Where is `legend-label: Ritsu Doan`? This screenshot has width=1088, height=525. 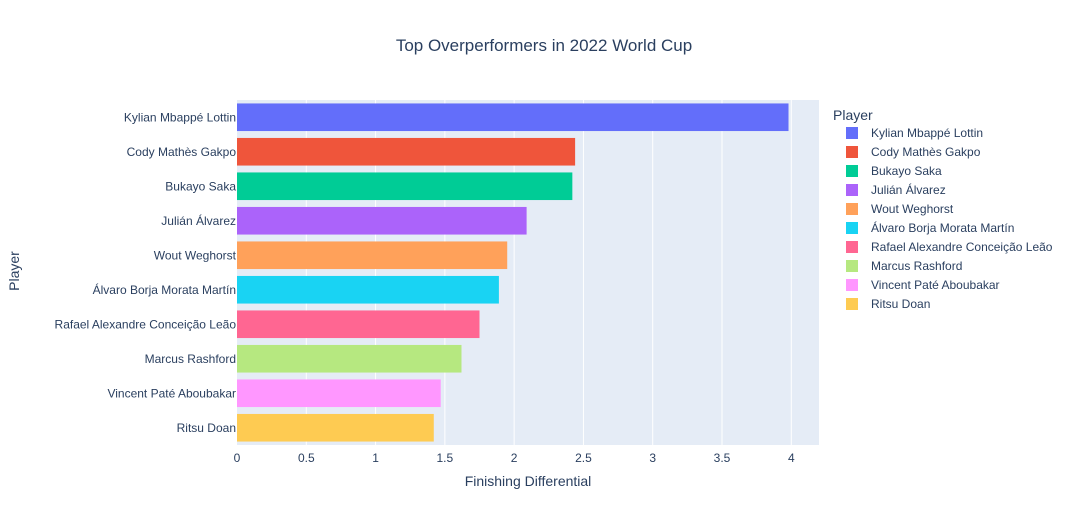
legend-label: Ritsu Doan is located at coordinates (900, 304).